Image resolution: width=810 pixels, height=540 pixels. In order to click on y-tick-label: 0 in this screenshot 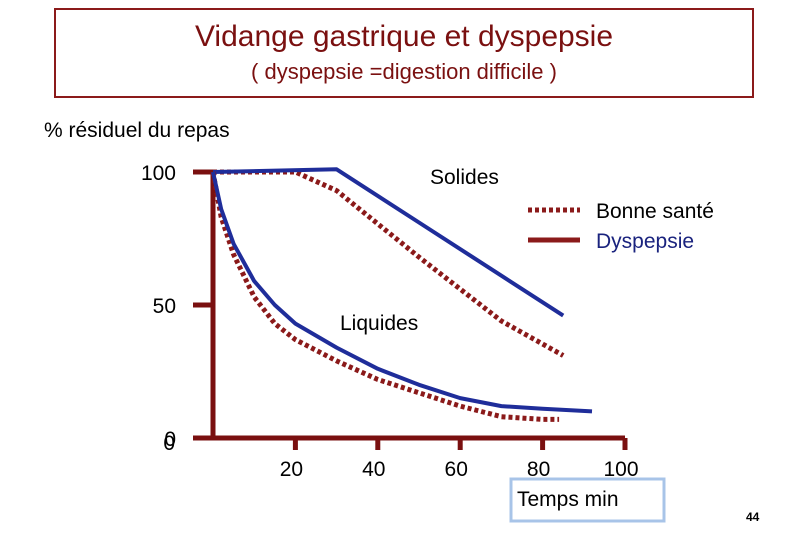, I will do `click(170, 439)`.